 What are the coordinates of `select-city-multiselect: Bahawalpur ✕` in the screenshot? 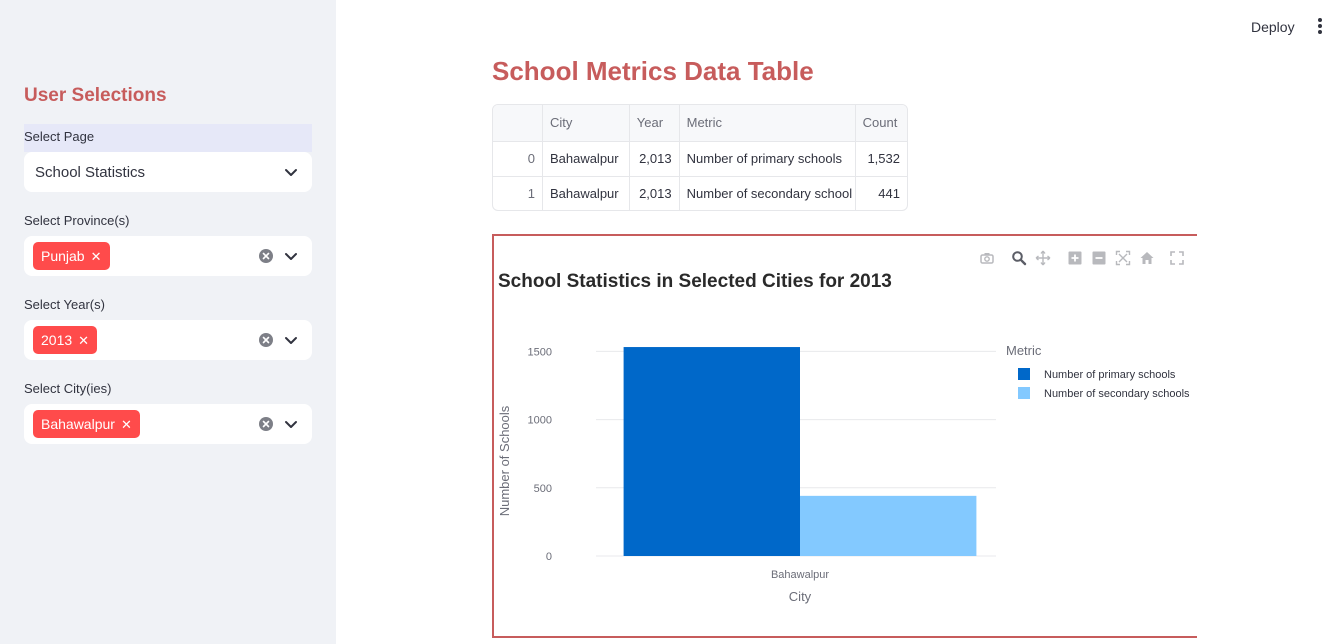 It's located at (168, 424).